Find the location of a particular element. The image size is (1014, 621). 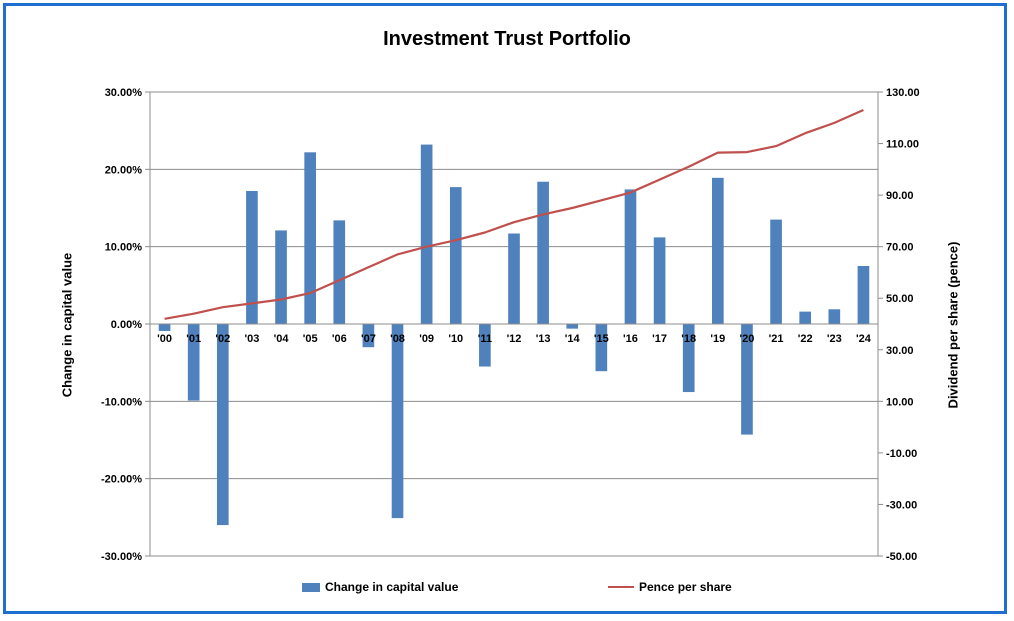

x-tick-label: '20 is located at coordinates (747, 339).